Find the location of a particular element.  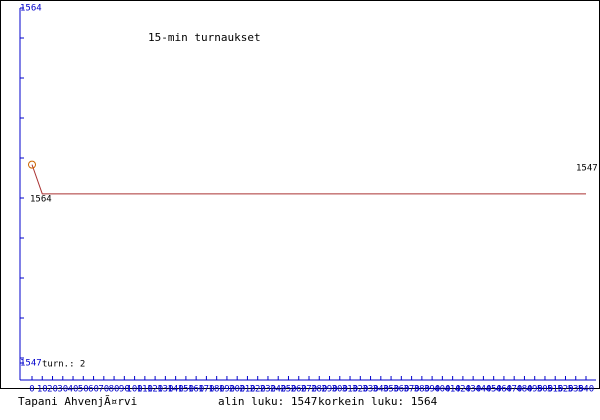

footer-low: alin luku: 1547 is located at coordinates (267, 401).